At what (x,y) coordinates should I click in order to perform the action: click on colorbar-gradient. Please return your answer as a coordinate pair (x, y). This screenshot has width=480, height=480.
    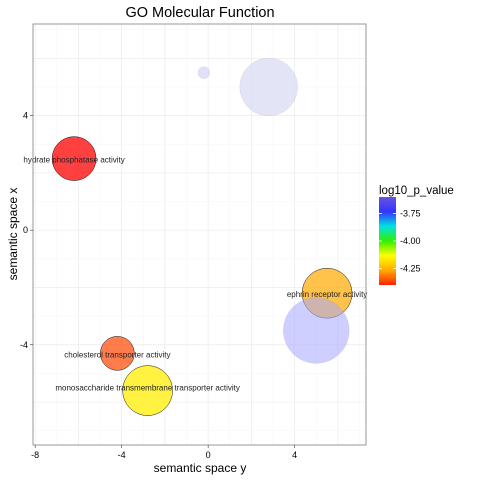
    Looking at the image, I should click on (387, 241).